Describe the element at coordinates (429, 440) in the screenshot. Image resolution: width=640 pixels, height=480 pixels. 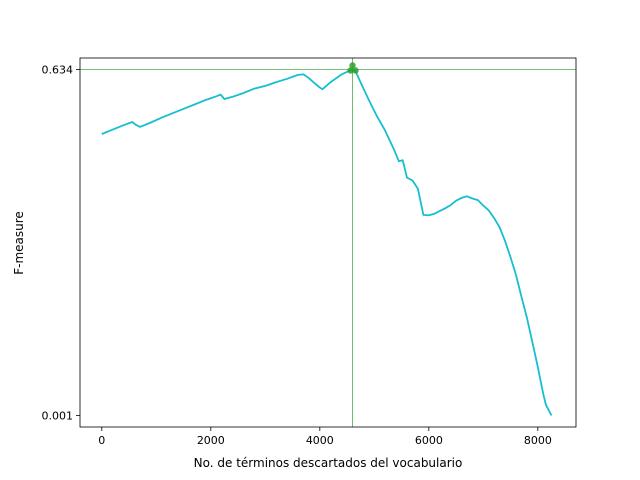
I see `x-tick-label: 6000` at that location.